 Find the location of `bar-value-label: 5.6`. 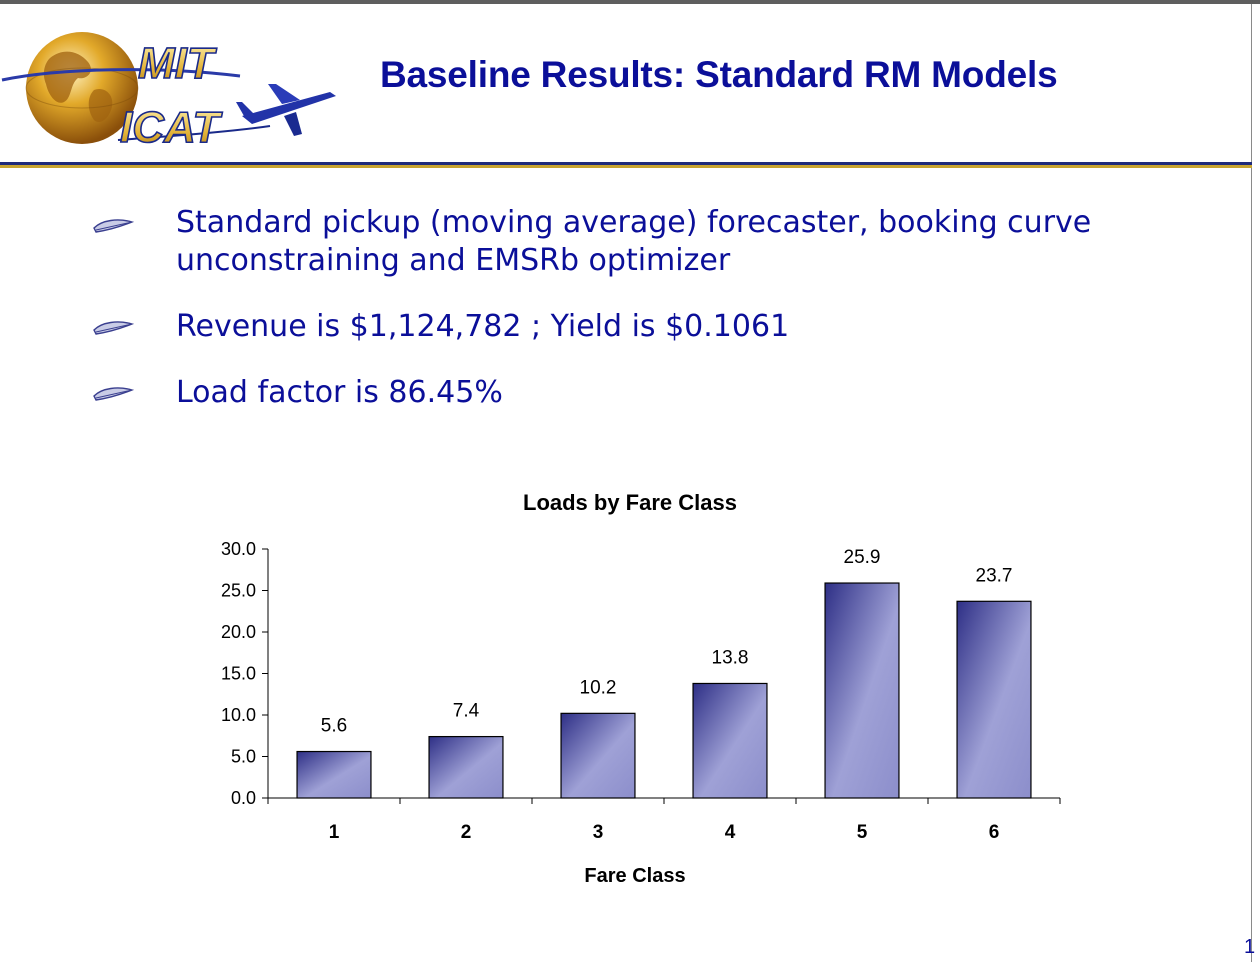

bar-value-label: 5.6 is located at coordinates (334, 726).